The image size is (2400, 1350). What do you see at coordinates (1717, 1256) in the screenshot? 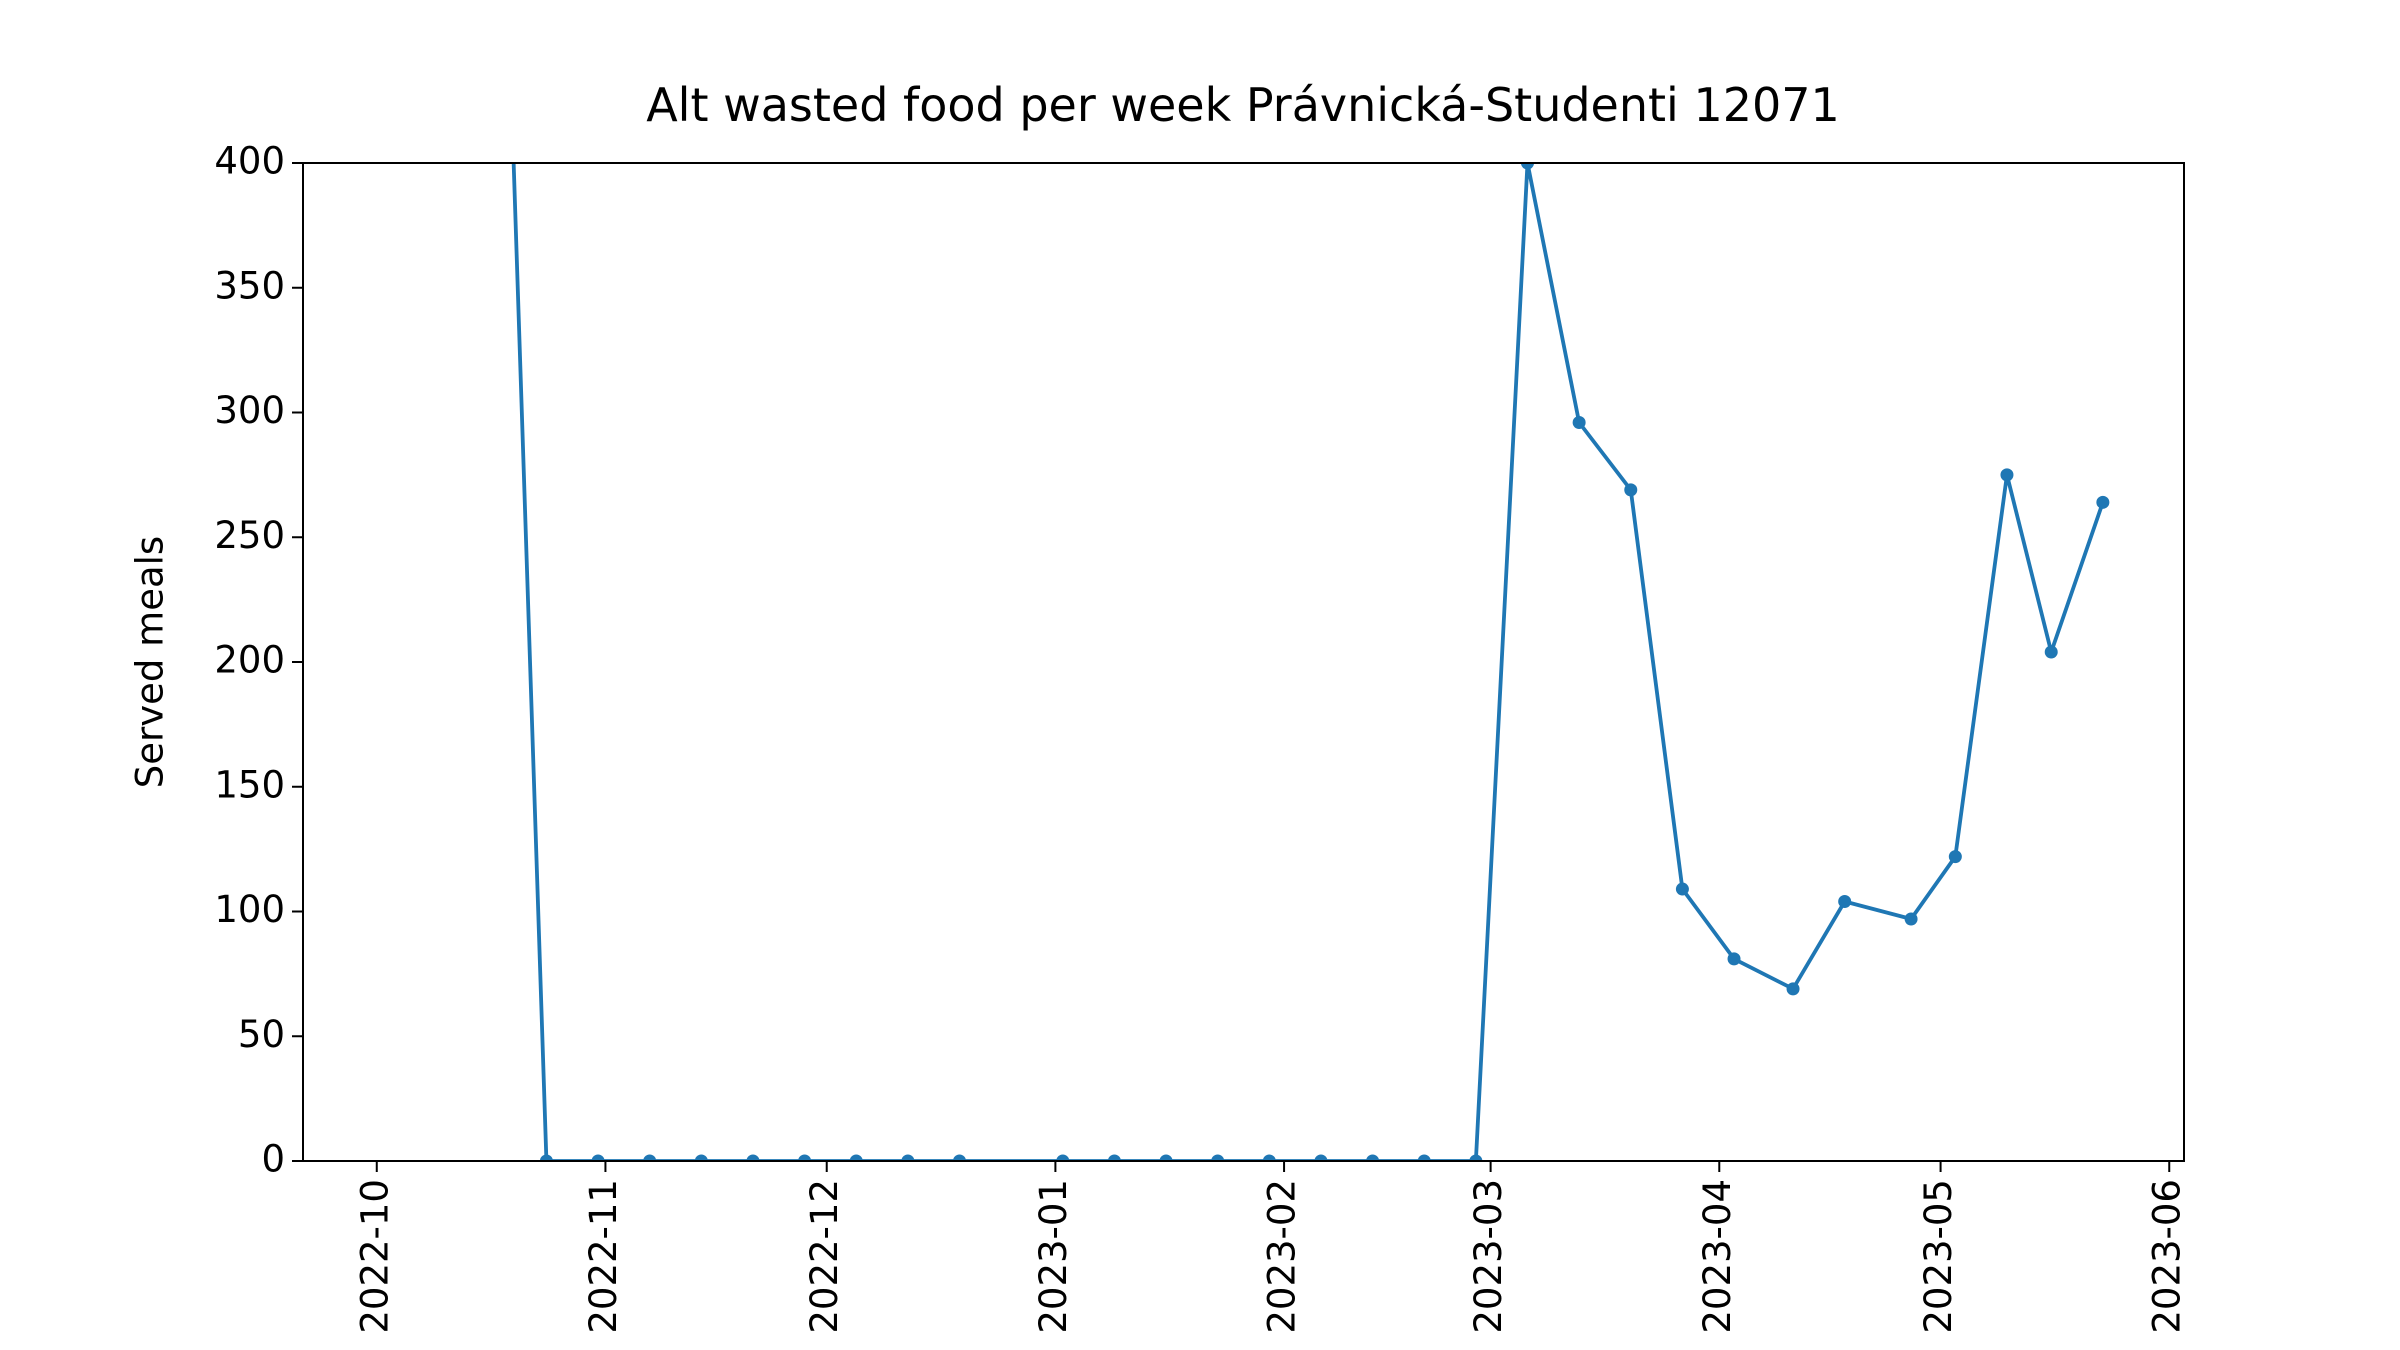
I see `x-tick-label: 2023-04` at bounding box center [1717, 1256].